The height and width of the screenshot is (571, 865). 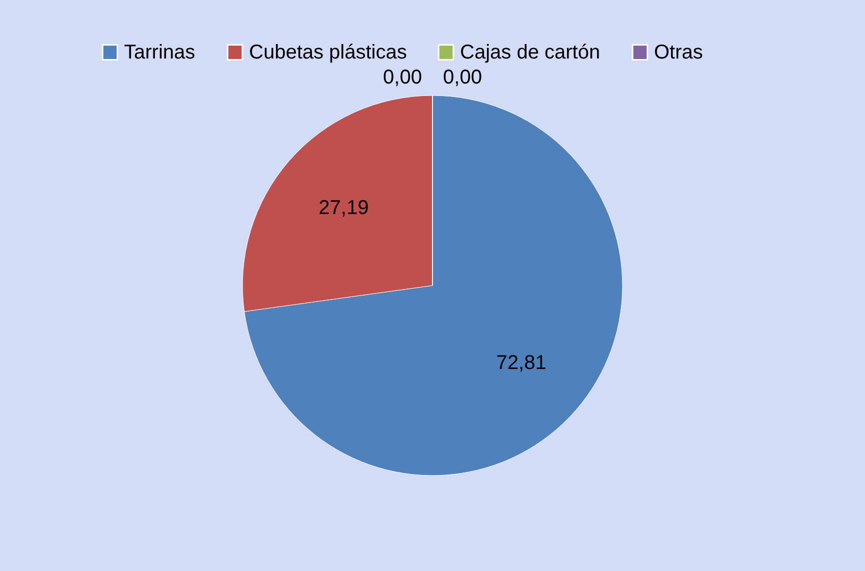 I want to click on legend-label: Otras, so click(x=678, y=52).